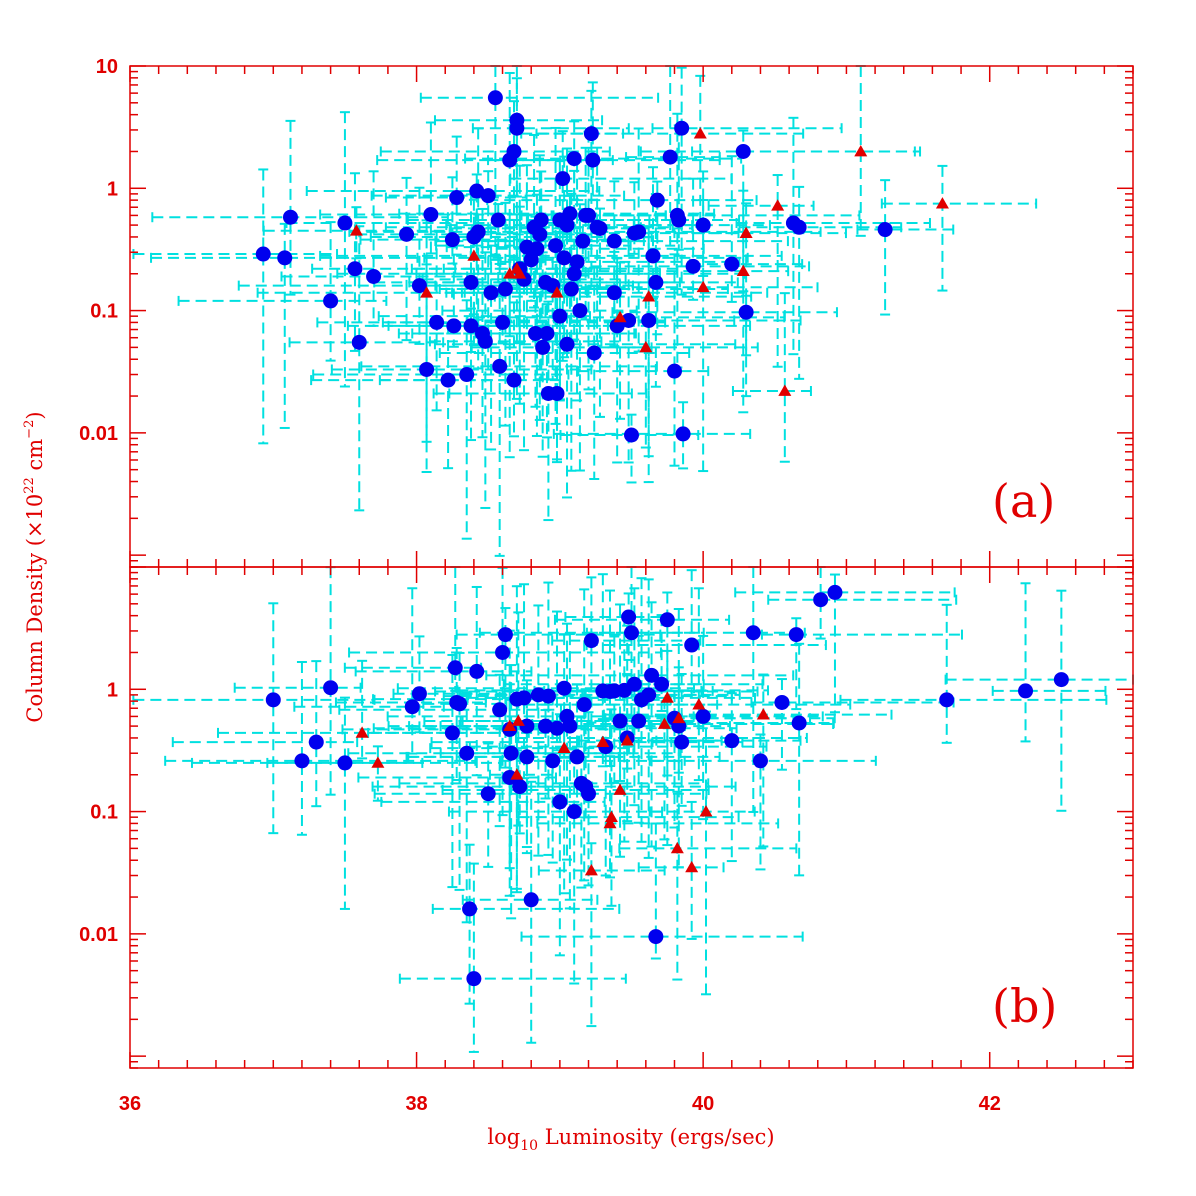 The width and height of the screenshot is (1196, 1196). What do you see at coordinates (416, 1104) in the screenshot?
I see `x-tick-label: 38` at bounding box center [416, 1104].